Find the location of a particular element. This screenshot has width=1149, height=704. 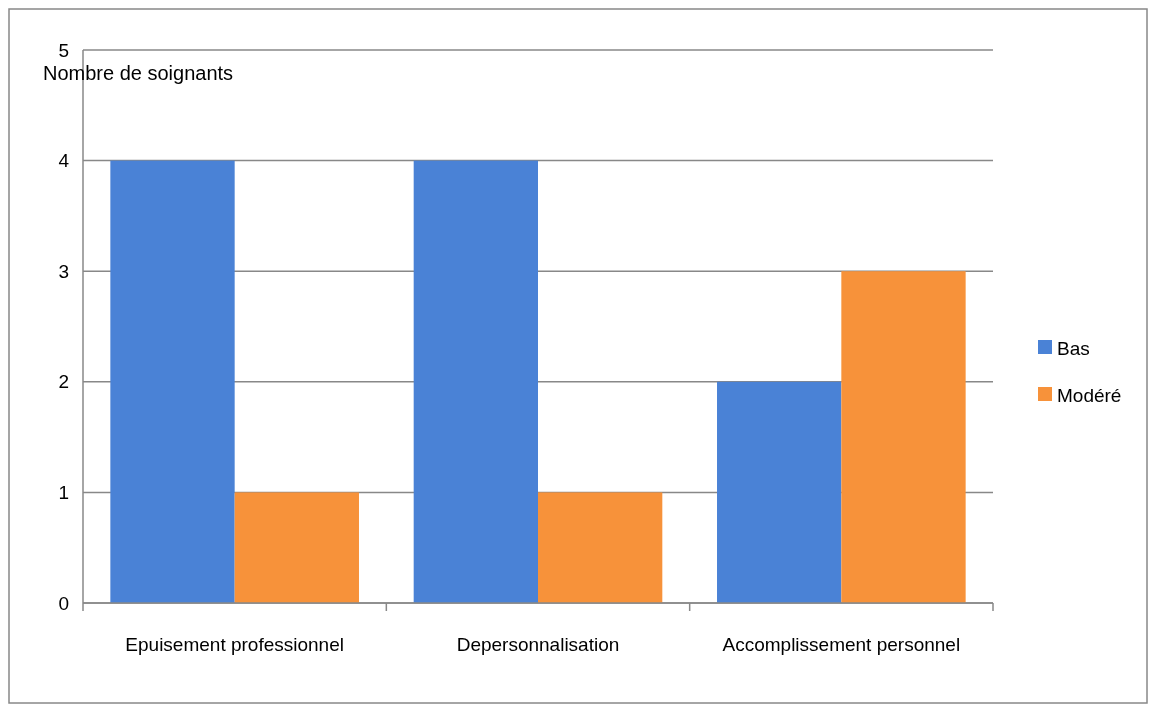

x-tick-label: Accomplissement personnel is located at coordinates (841, 644).